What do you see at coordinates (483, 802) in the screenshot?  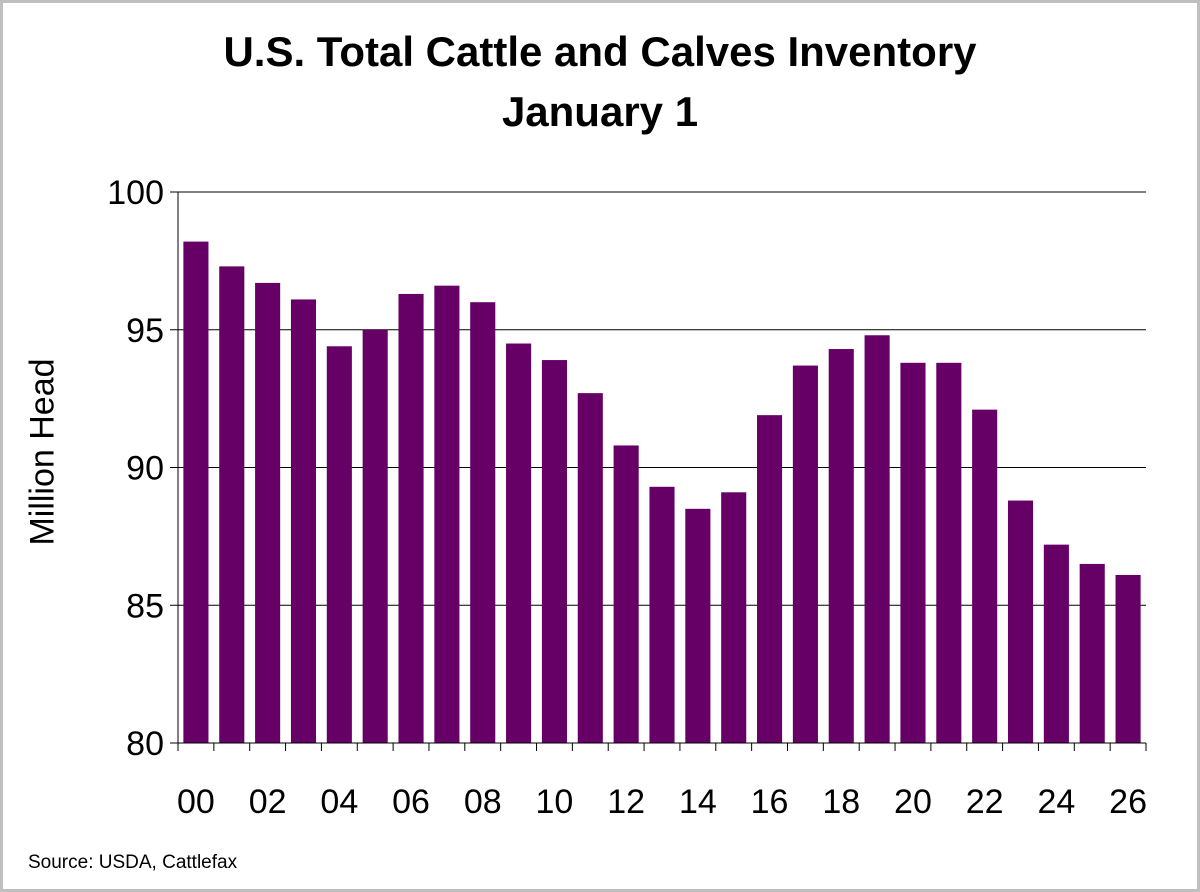 I see `x-tick-label: 08` at bounding box center [483, 802].